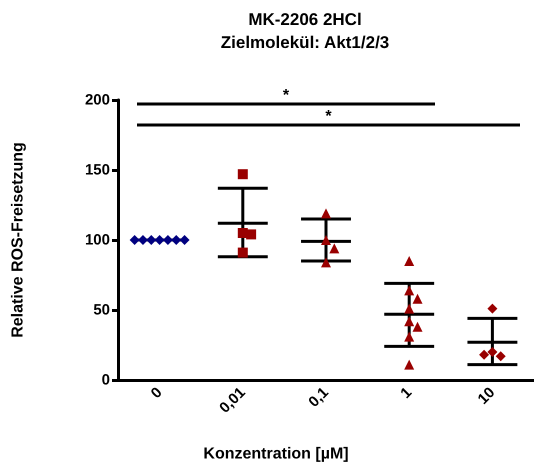 This screenshot has width=534, height=472. What do you see at coordinates (276, 454) in the screenshot?
I see `x-axis-title: Konzentration [µM]` at bounding box center [276, 454].